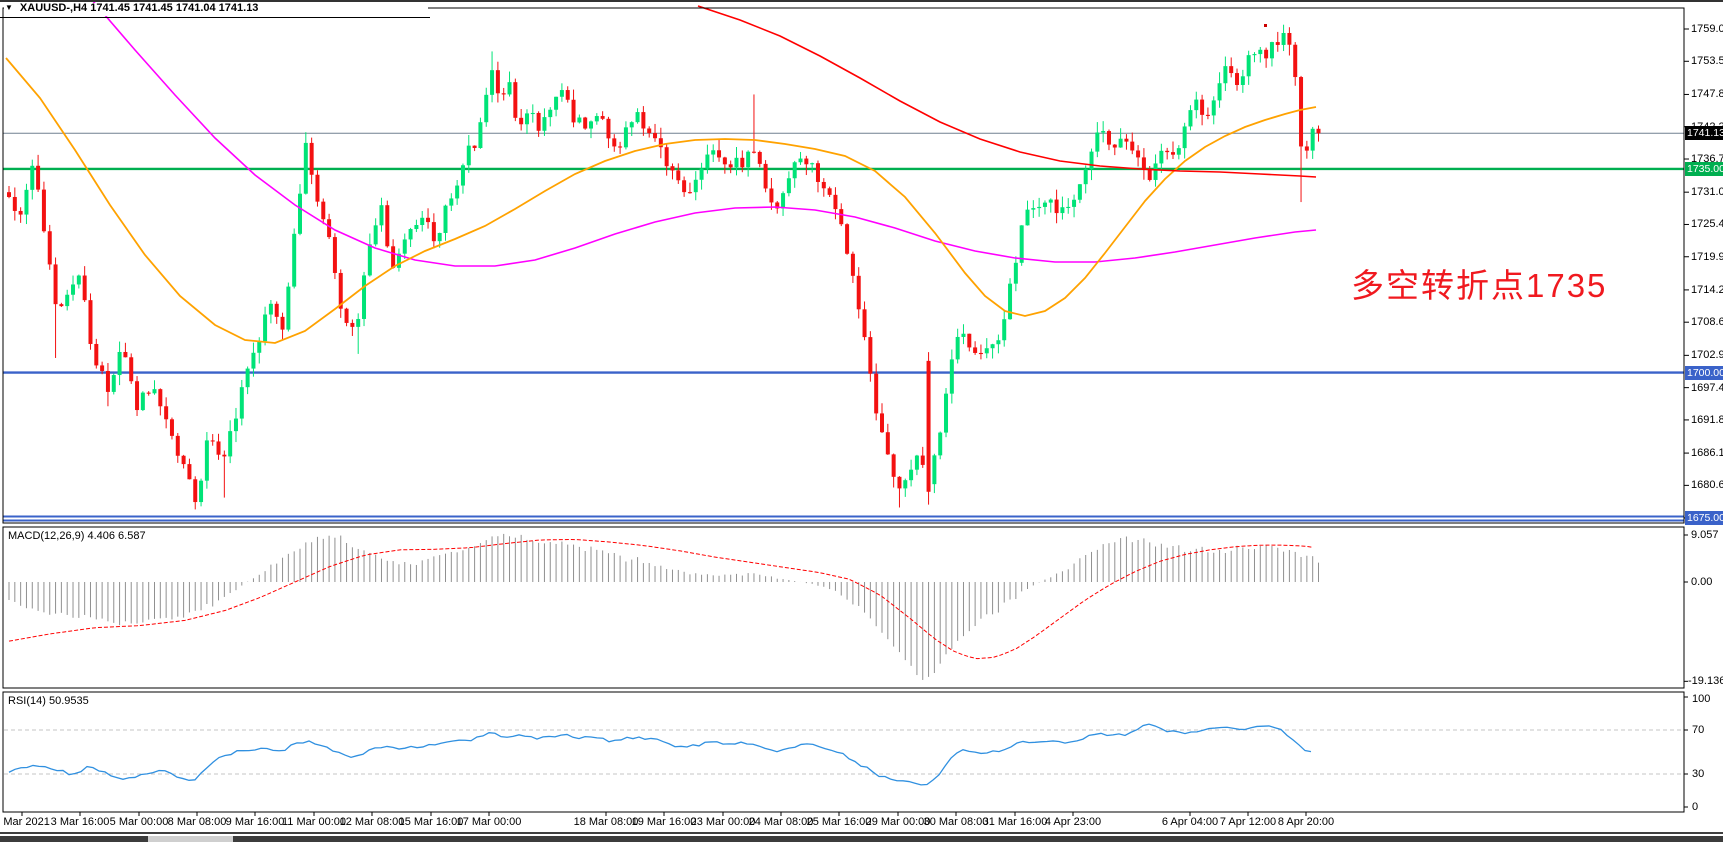 The image size is (1723, 842). What do you see at coordinates (190, 839) in the screenshot?
I see `horizontal-scrollbar-thumb` at bounding box center [190, 839].